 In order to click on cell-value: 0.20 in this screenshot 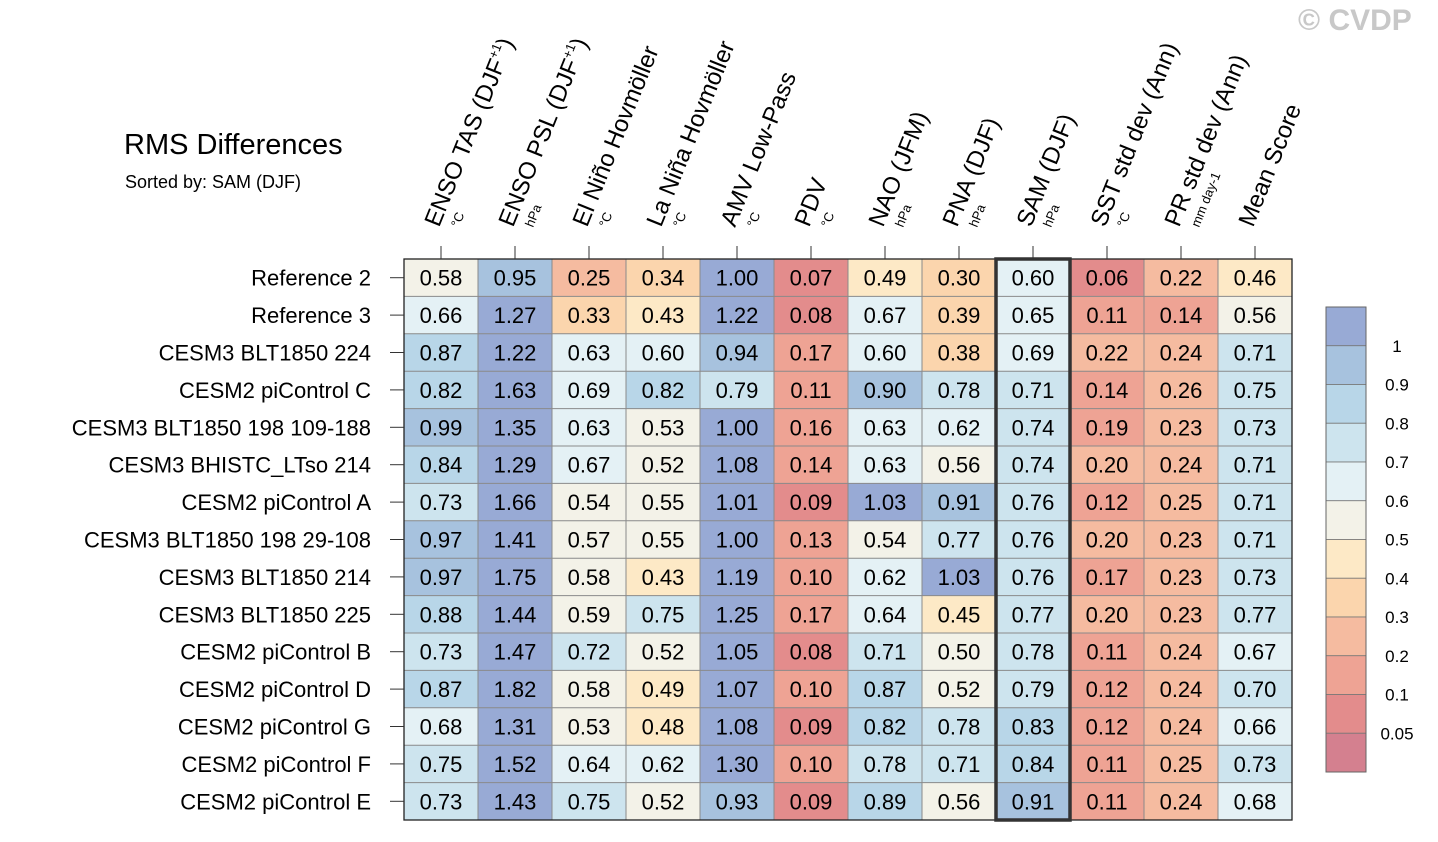, I will do `click(1107, 540)`.